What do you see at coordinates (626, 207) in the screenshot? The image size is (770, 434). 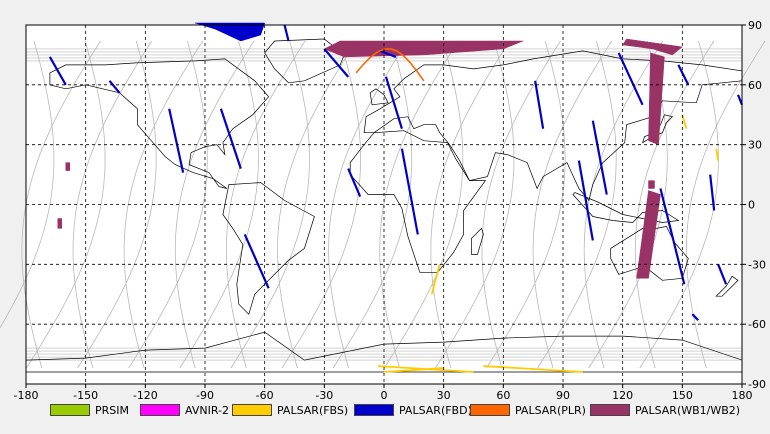 I see `indonesia-outline` at bounding box center [626, 207].